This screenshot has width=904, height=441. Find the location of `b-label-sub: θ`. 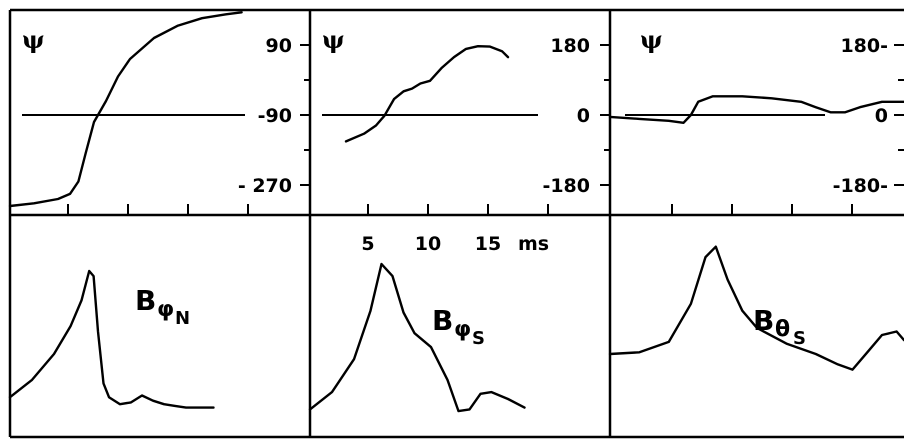

b-label-sub: θ is located at coordinates (782, 329).